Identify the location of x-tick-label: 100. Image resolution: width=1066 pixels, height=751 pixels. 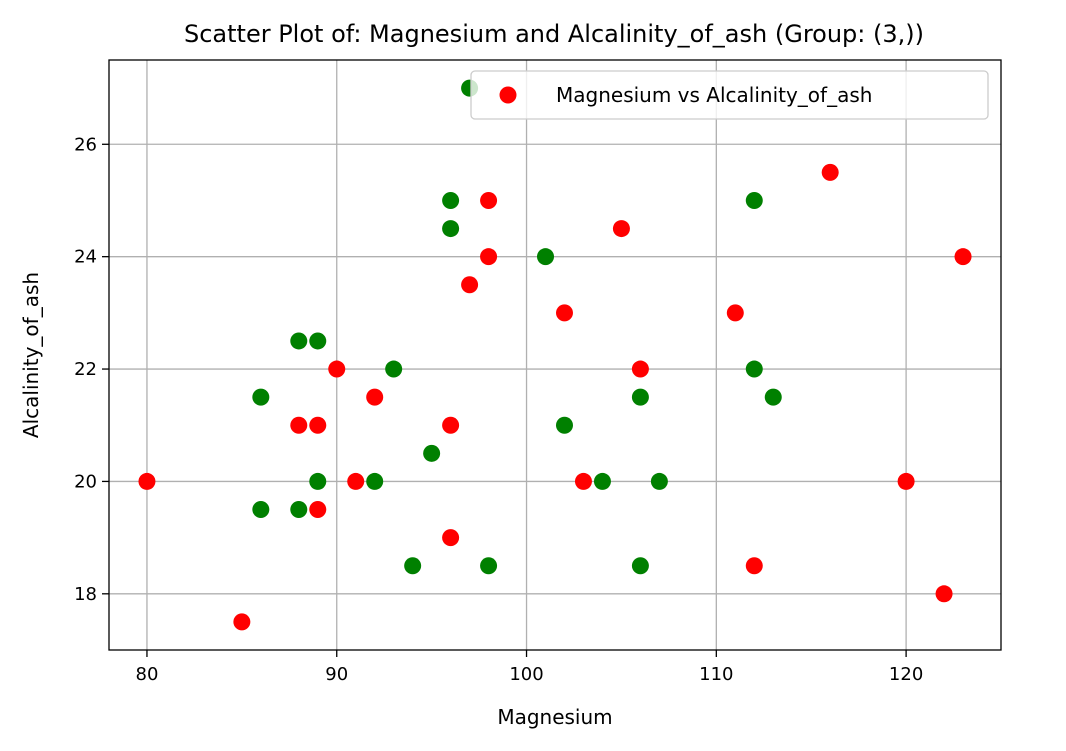
(526, 674).